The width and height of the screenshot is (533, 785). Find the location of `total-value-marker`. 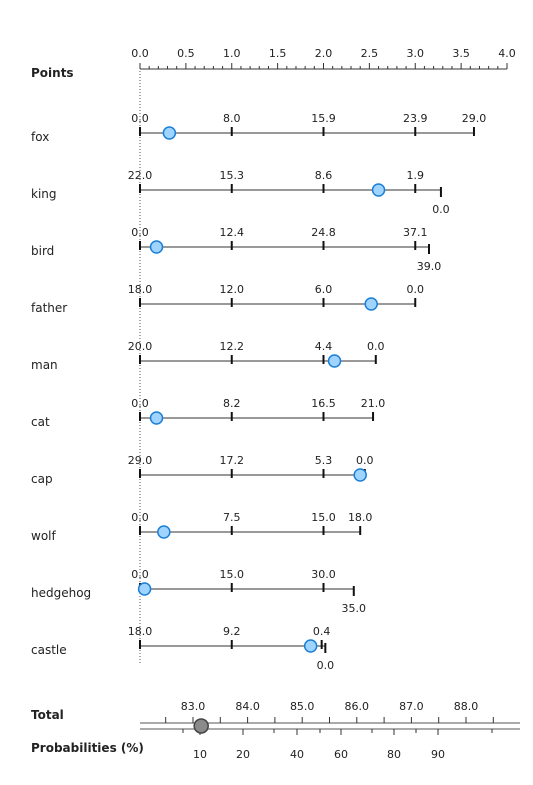

total-value-marker is located at coordinates (201, 726).